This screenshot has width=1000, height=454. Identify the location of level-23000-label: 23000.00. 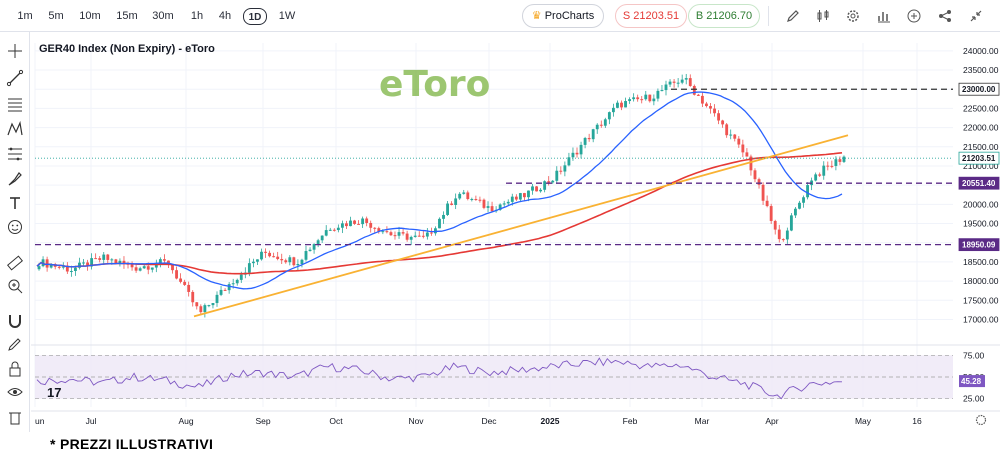
(979, 89).